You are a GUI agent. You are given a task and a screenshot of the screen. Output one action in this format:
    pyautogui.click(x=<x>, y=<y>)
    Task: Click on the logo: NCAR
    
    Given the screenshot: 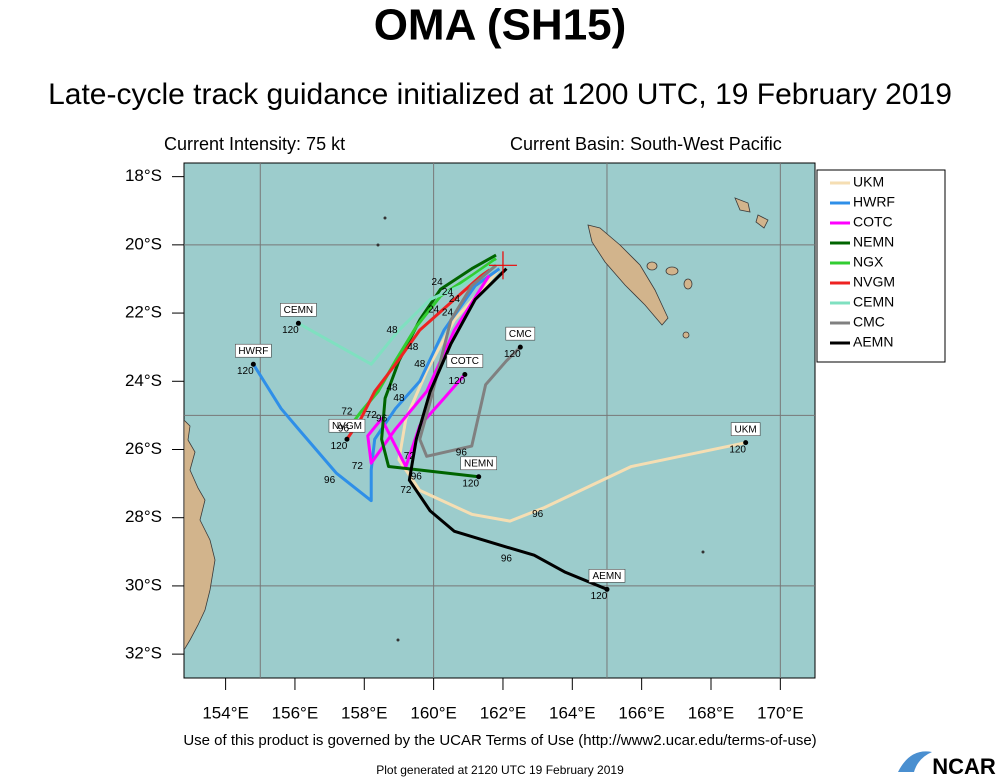 What is the action you would take?
    pyautogui.click(x=964, y=766)
    